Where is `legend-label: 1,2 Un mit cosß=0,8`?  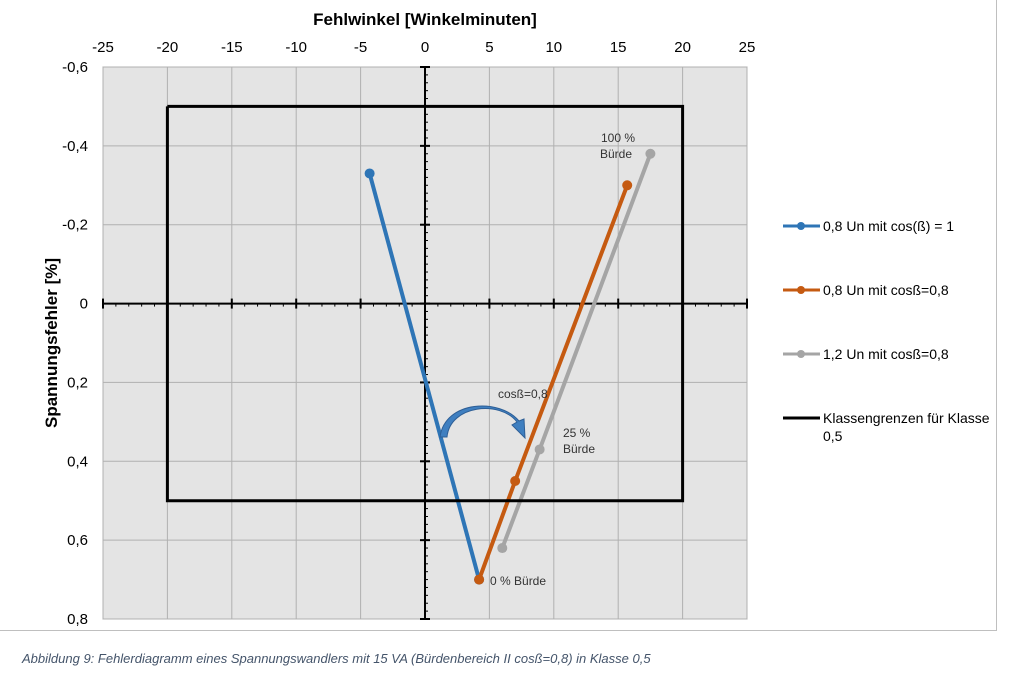
legend-label: 1,2 Un mit cosß=0,8 is located at coordinates (886, 354).